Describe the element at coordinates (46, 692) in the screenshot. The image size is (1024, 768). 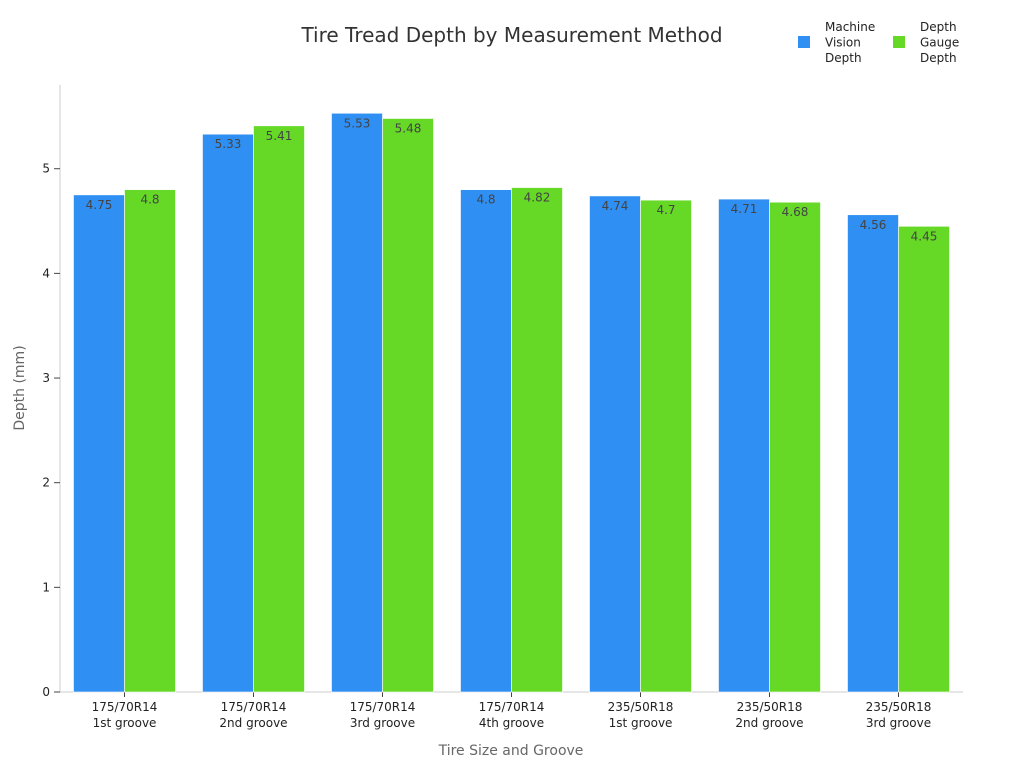
I see `y-tick-label: 0` at that location.